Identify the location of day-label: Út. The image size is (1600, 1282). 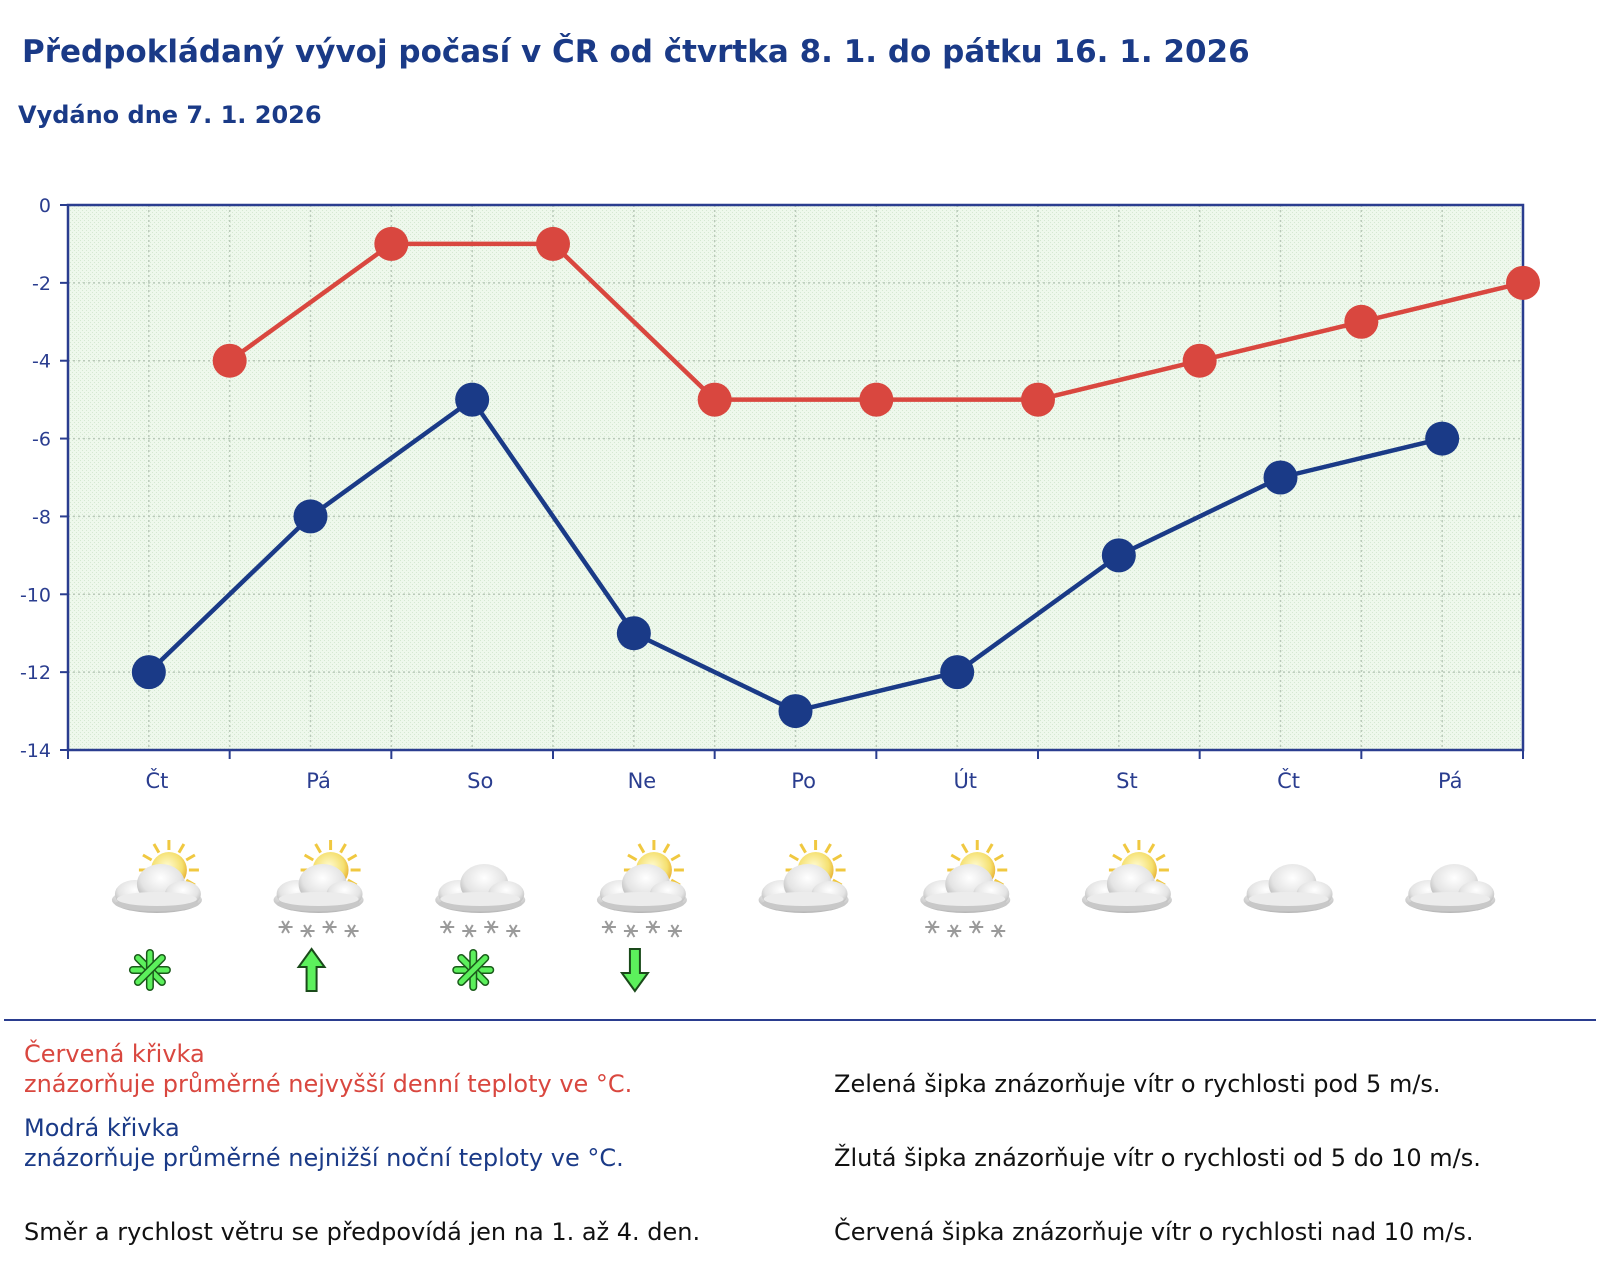
(965, 780).